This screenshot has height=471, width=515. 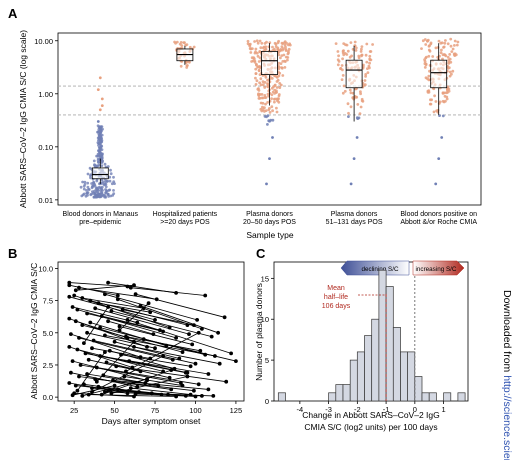 What do you see at coordinates (270, 235) in the screenshot?
I see `panel-a-xlabel: Sample type` at bounding box center [270, 235].